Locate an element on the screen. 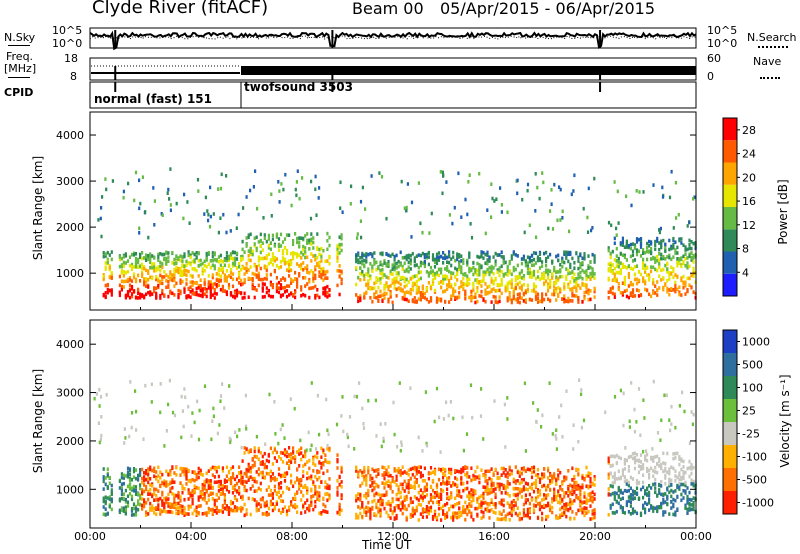  power-cell-1952 is located at coordinates (564, 296).